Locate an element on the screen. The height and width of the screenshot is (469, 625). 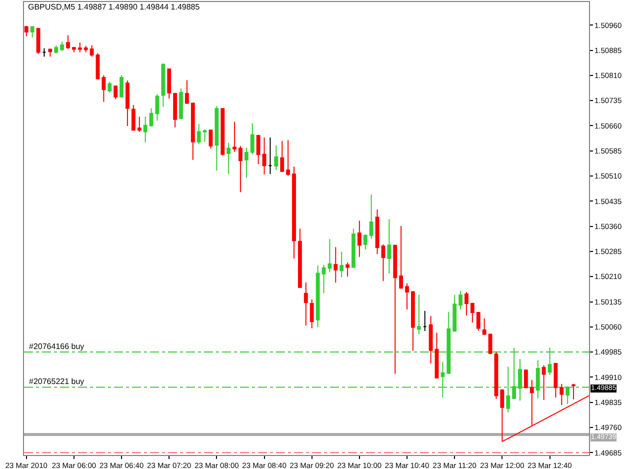
chart-title: GBPUSD,M5 1.49887 1.49890 1.49844 1.49885 is located at coordinates (114, 7).